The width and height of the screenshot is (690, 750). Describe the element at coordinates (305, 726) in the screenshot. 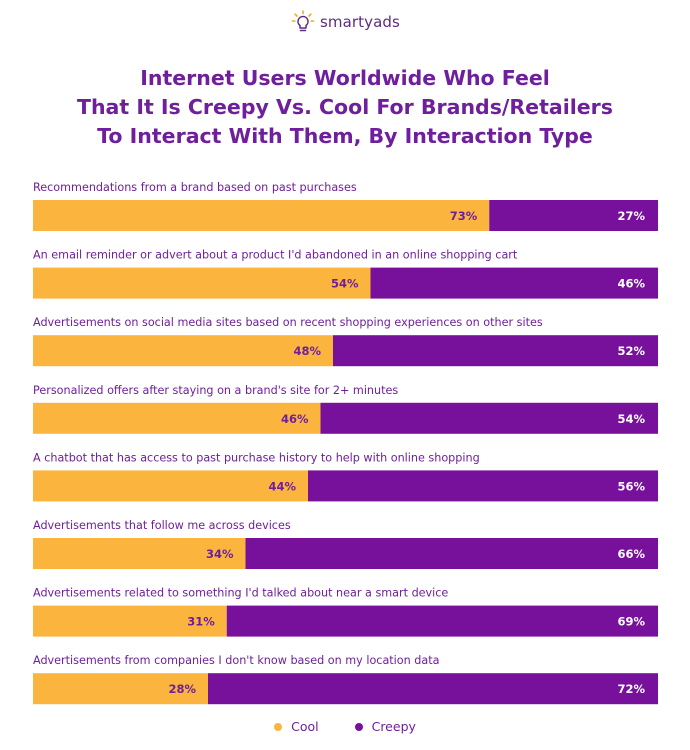

I see `legend-label-cool: Cool` at that location.